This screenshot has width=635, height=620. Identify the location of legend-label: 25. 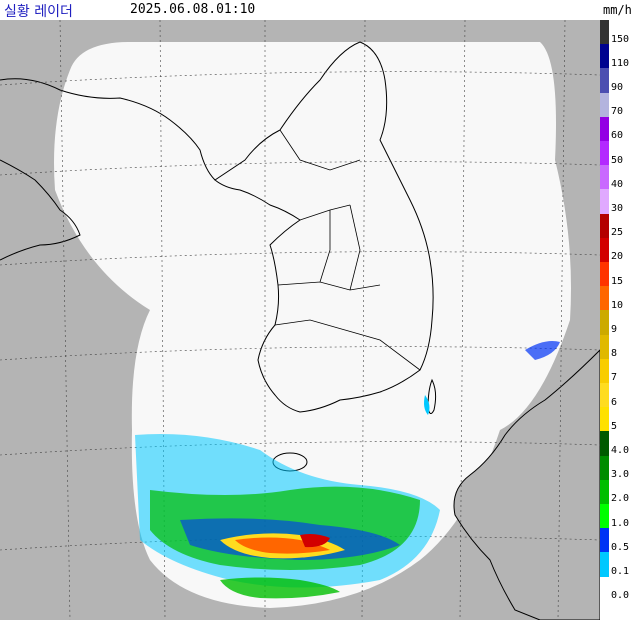
(617, 233).